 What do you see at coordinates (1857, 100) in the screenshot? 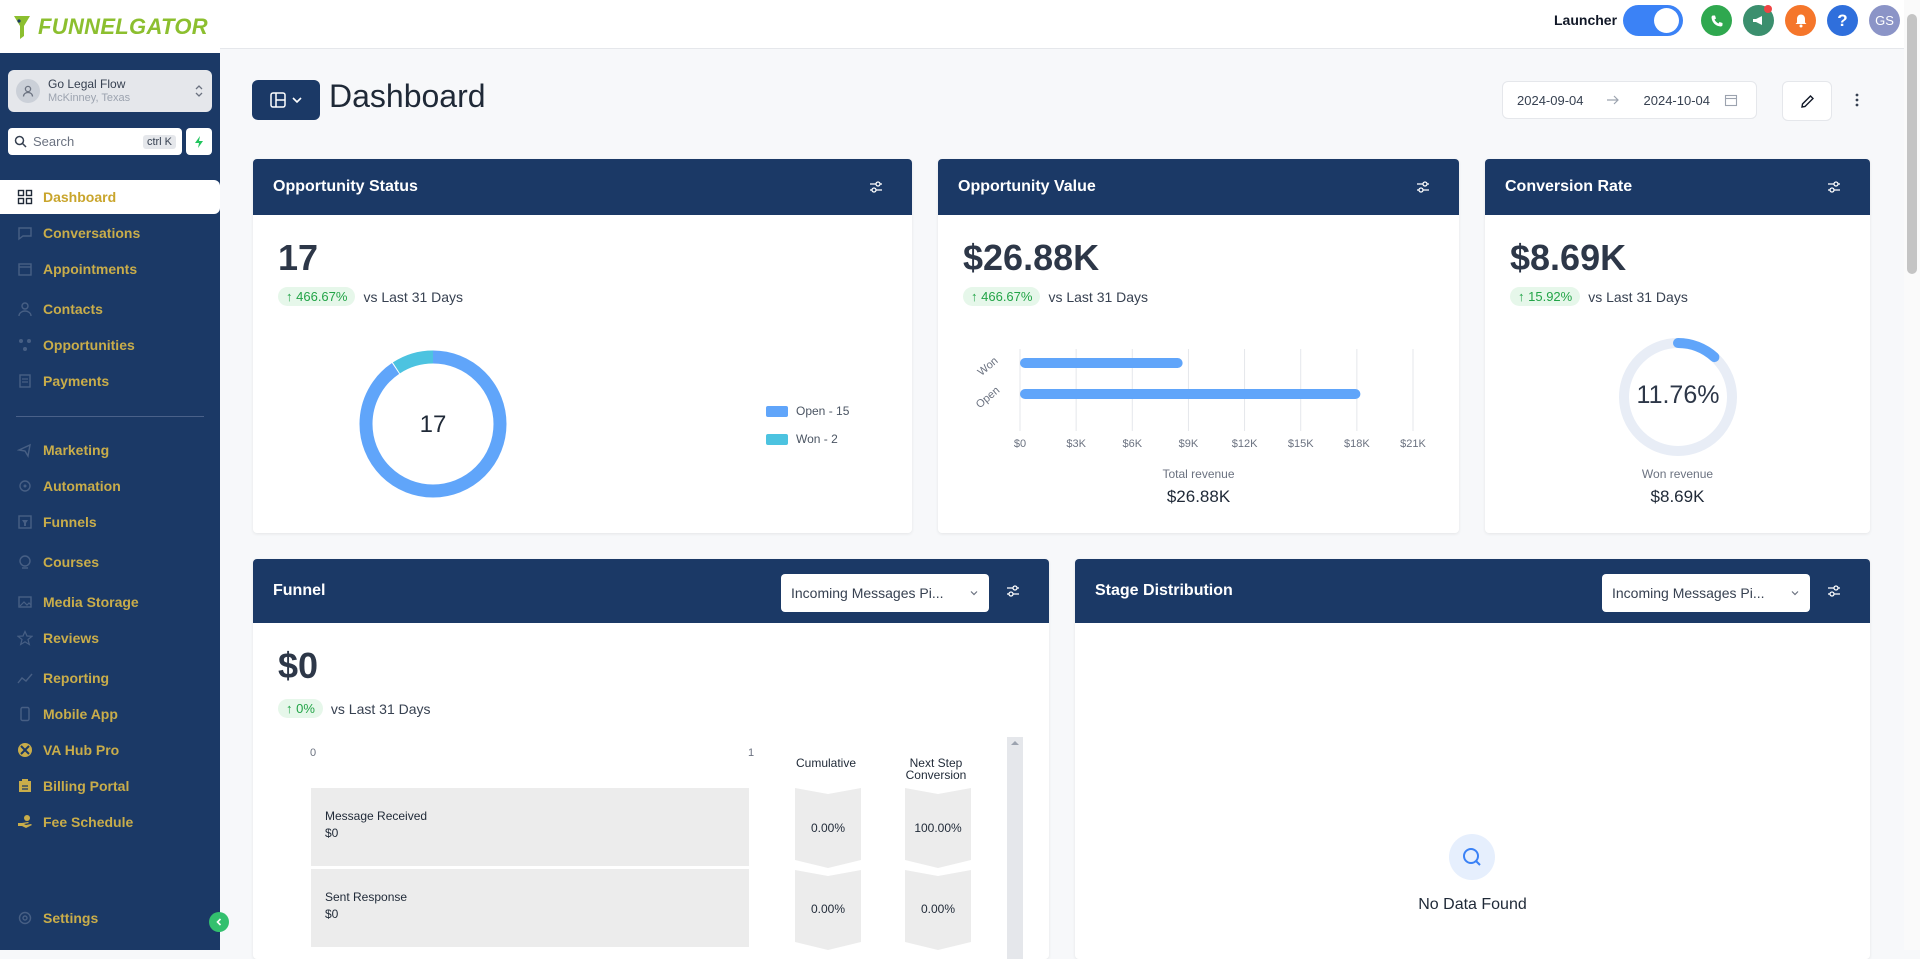
I see `more-options-button` at bounding box center [1857, 100].